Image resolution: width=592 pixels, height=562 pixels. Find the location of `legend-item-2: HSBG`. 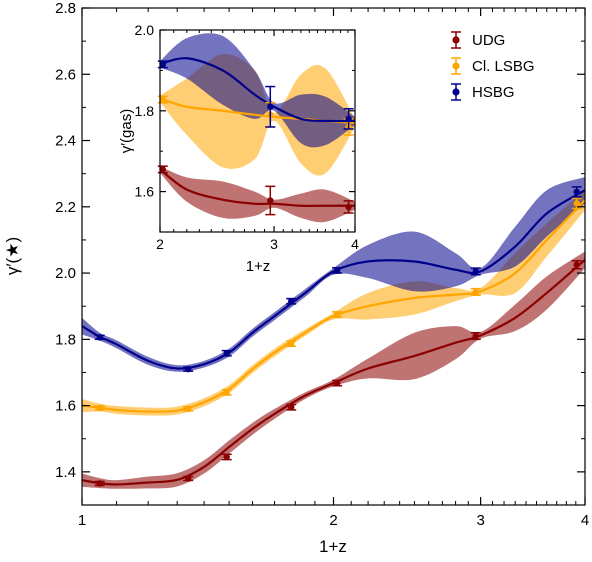

legend-item-2: HSBG is located at coordinates (483, 92).